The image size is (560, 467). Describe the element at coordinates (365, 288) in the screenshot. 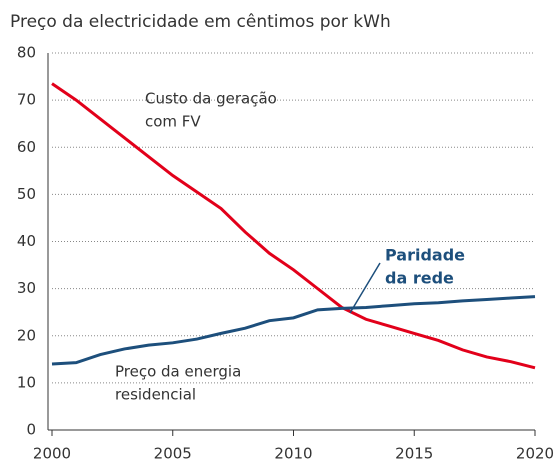

I see `pointer` at that location.